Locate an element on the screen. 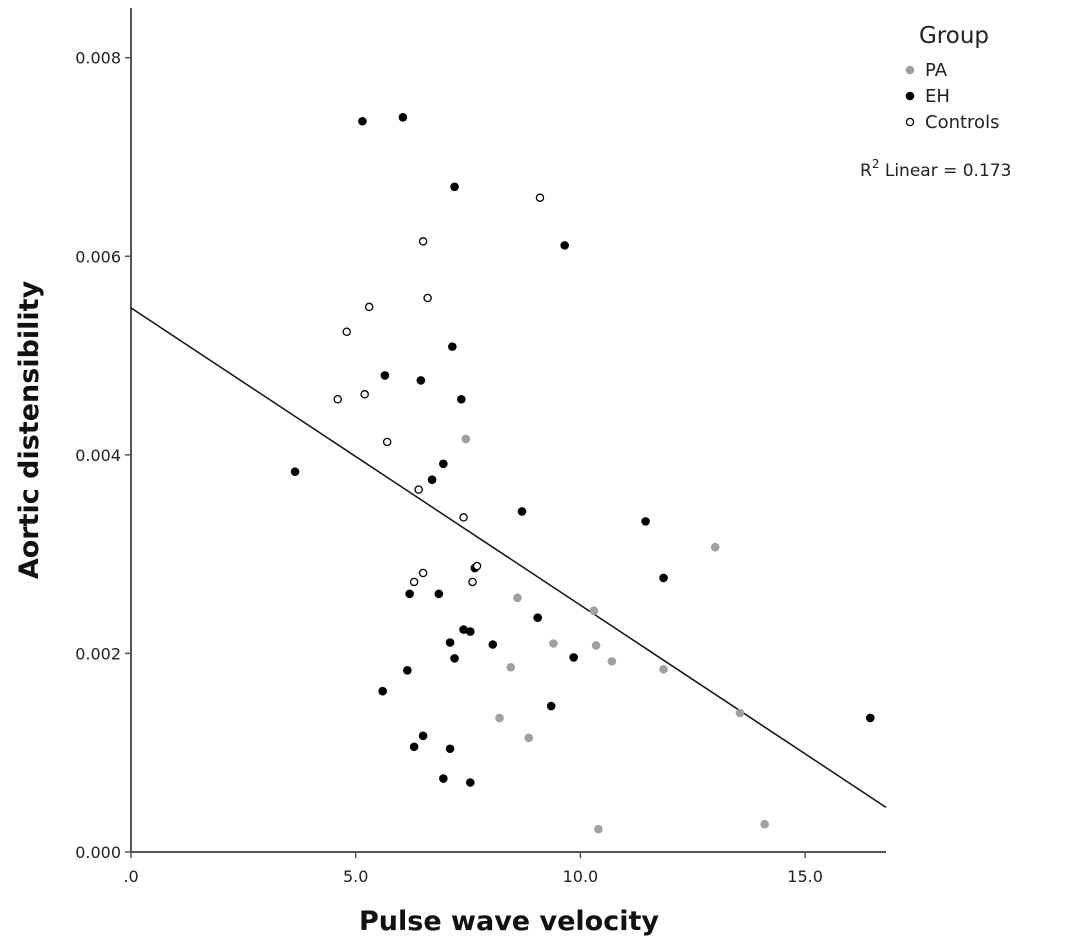 This screenshot has width=1074, height=945. legend: Group PA EH Controls is located at coordinates (952, 78).